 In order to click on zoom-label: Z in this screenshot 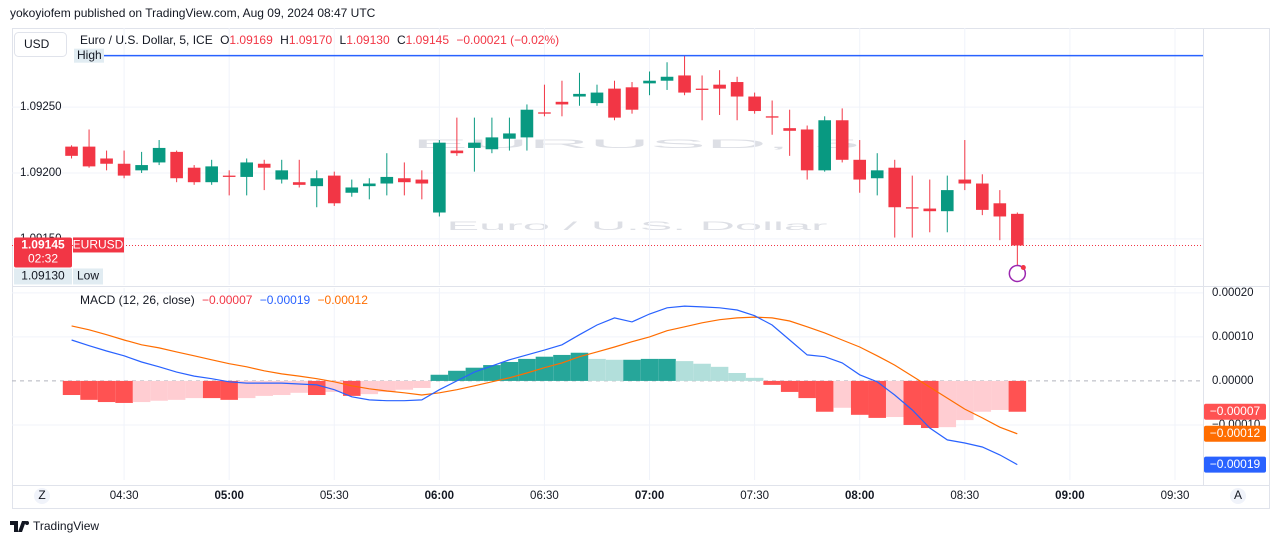, I will do `click(41, 495)`.